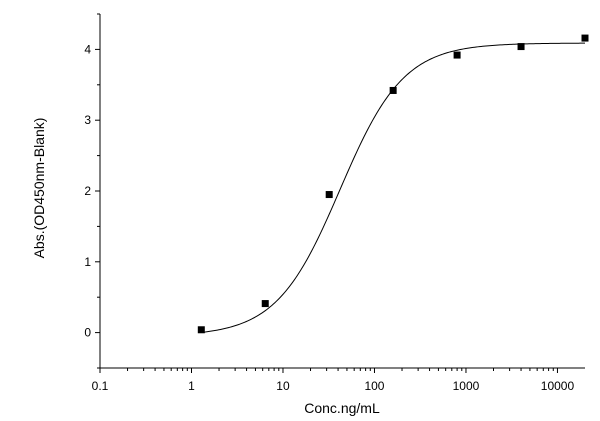  Describe the element at coordinates (191, 386) in the screenshot. I see `x-tick-label: 1` at that location.